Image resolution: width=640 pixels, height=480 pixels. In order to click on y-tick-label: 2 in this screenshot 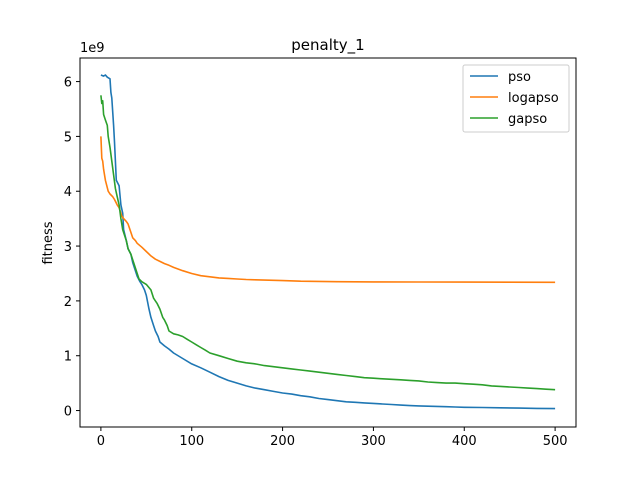, I will do `click(68, 302)`.